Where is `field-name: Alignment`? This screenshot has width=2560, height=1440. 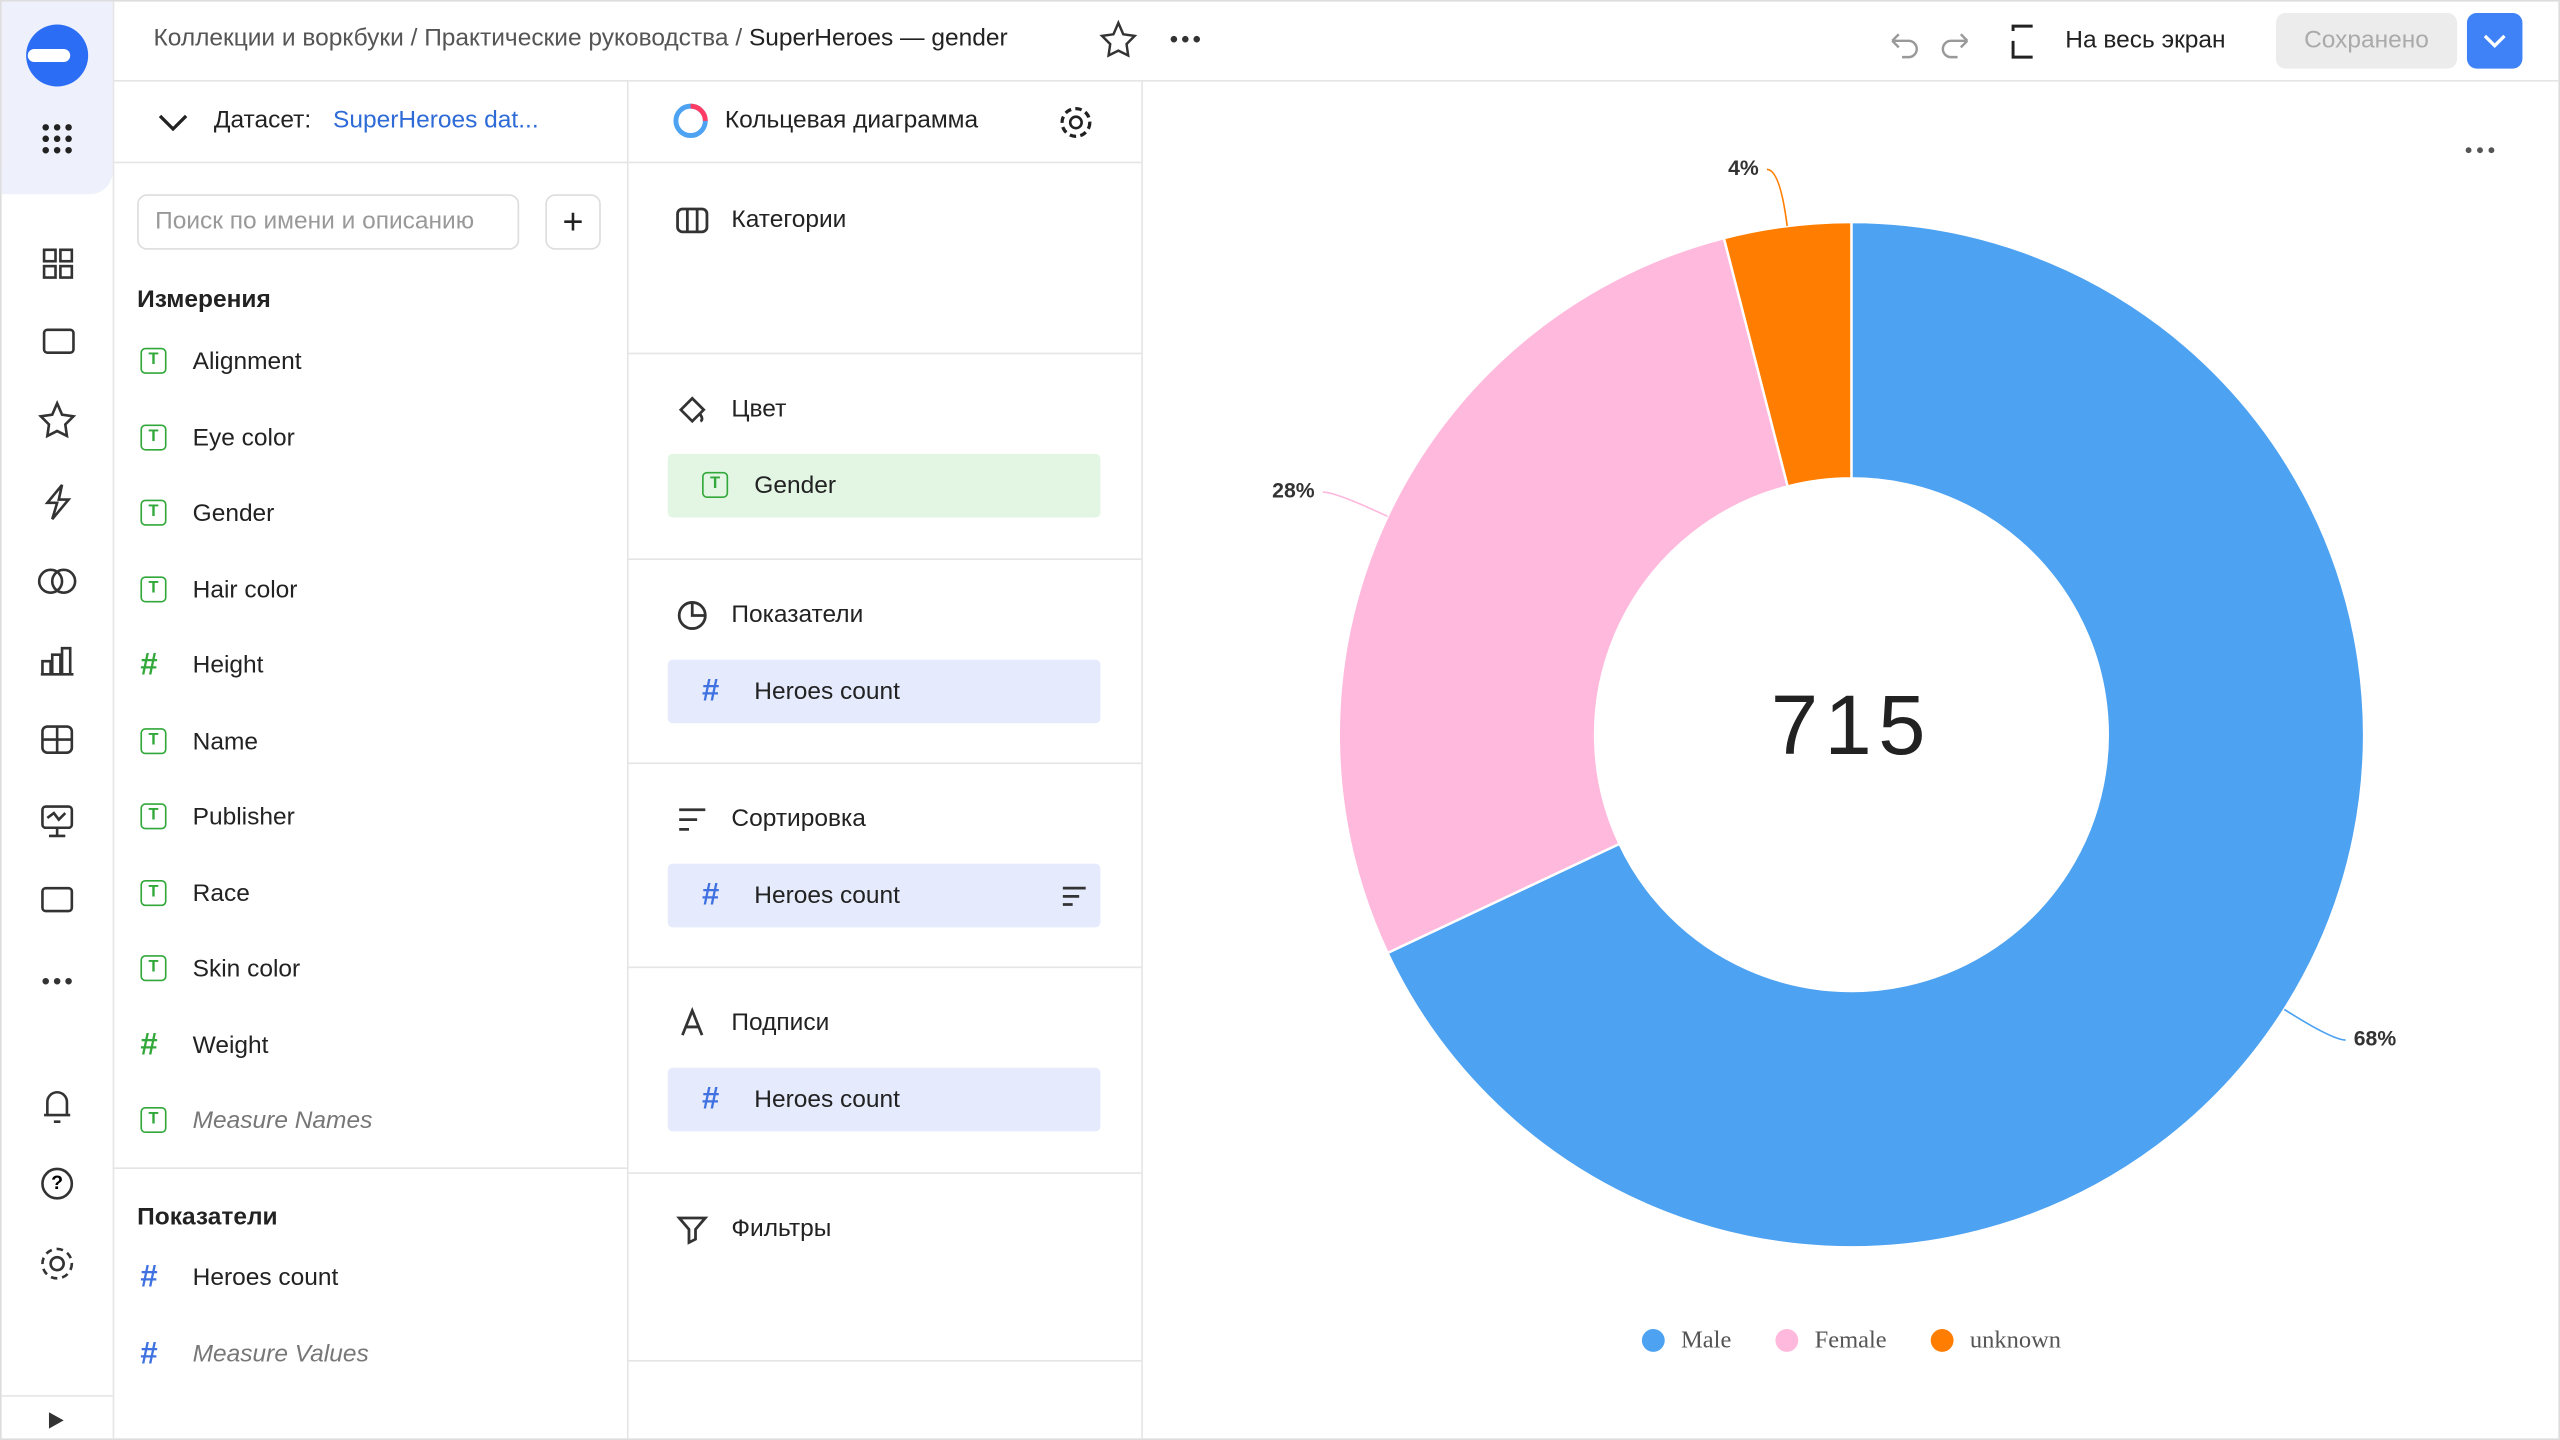 field-name: Alignment is located at coordinates (247, 361).